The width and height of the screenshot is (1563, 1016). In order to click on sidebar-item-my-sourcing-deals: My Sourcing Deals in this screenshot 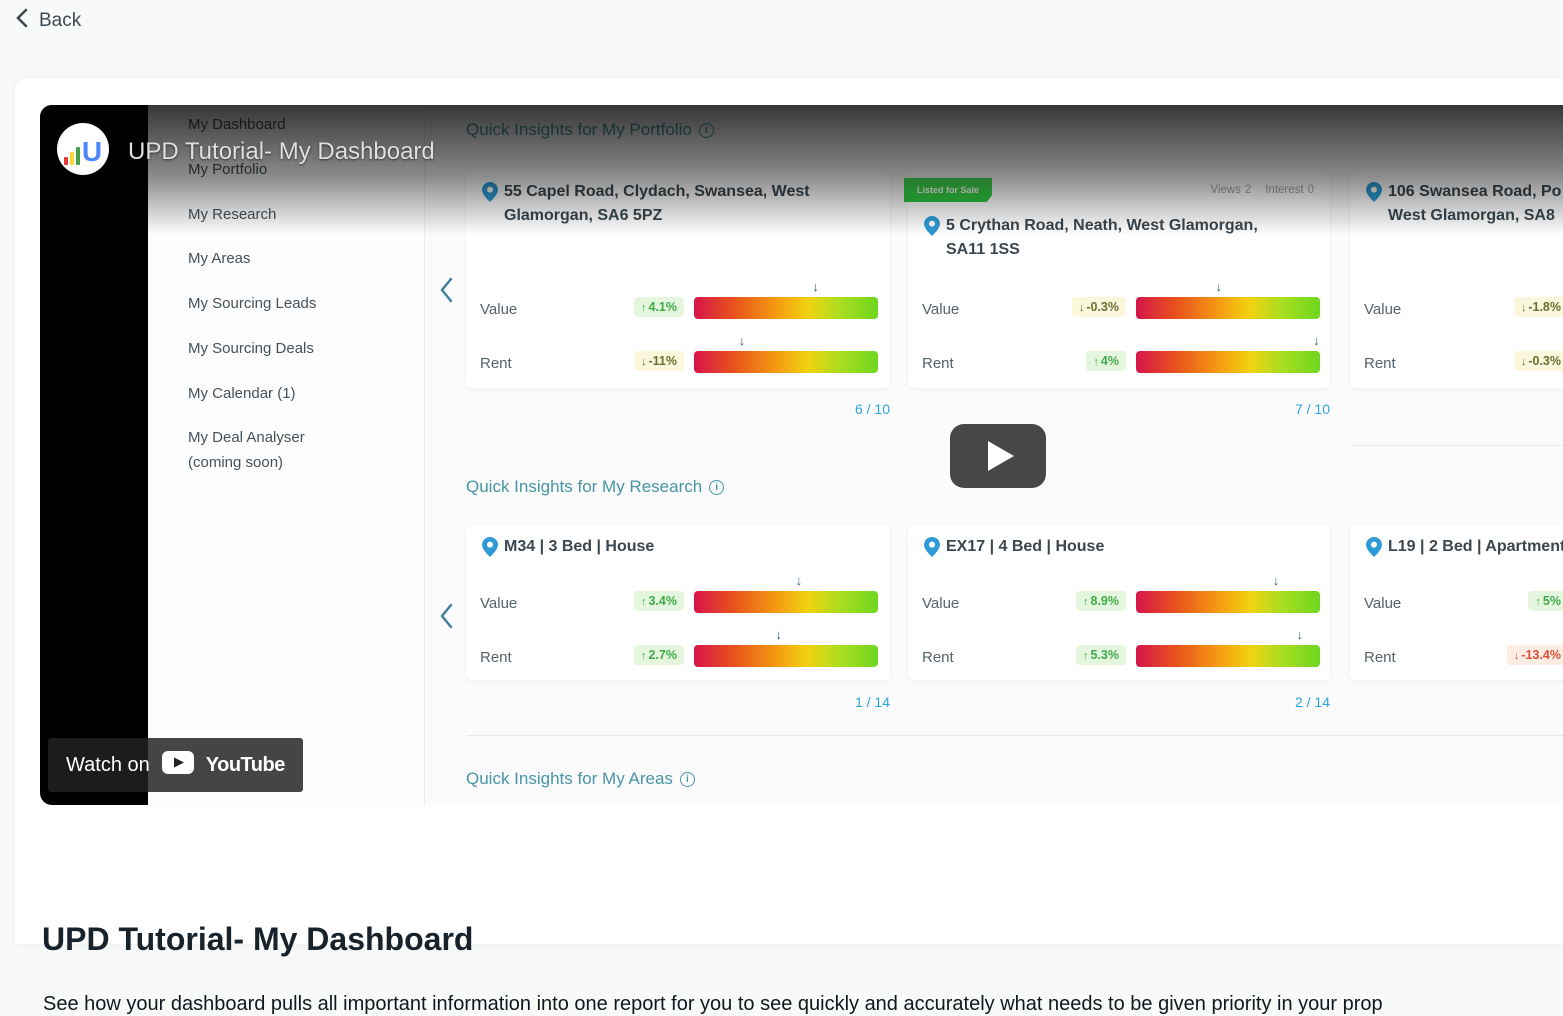, I will do `click(251, 348)`.